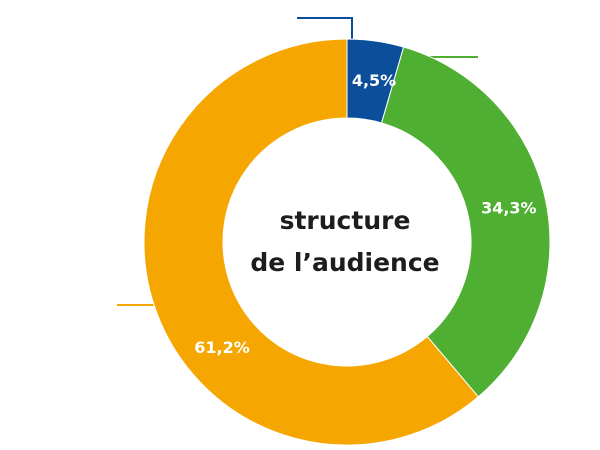 This screenshot has height=450, width=600. I want to click on center-title-line-1: structure, so click(345, 220).